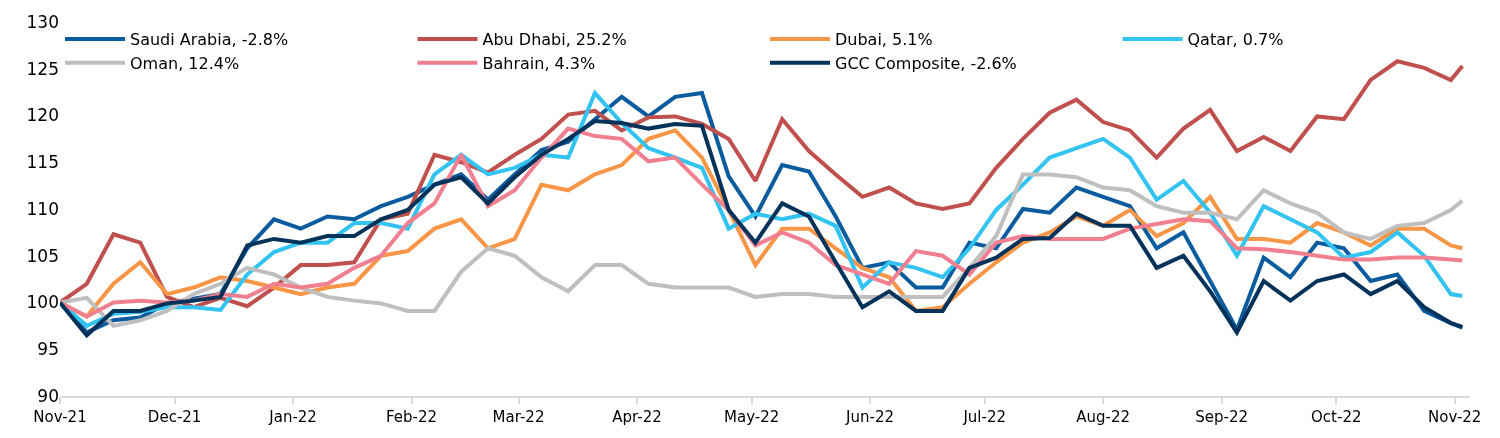 The image size is (1500, 438). Describe the element at coordinates (42, 21) in the screenshot. I see `y-tick-label: 130` at that location.